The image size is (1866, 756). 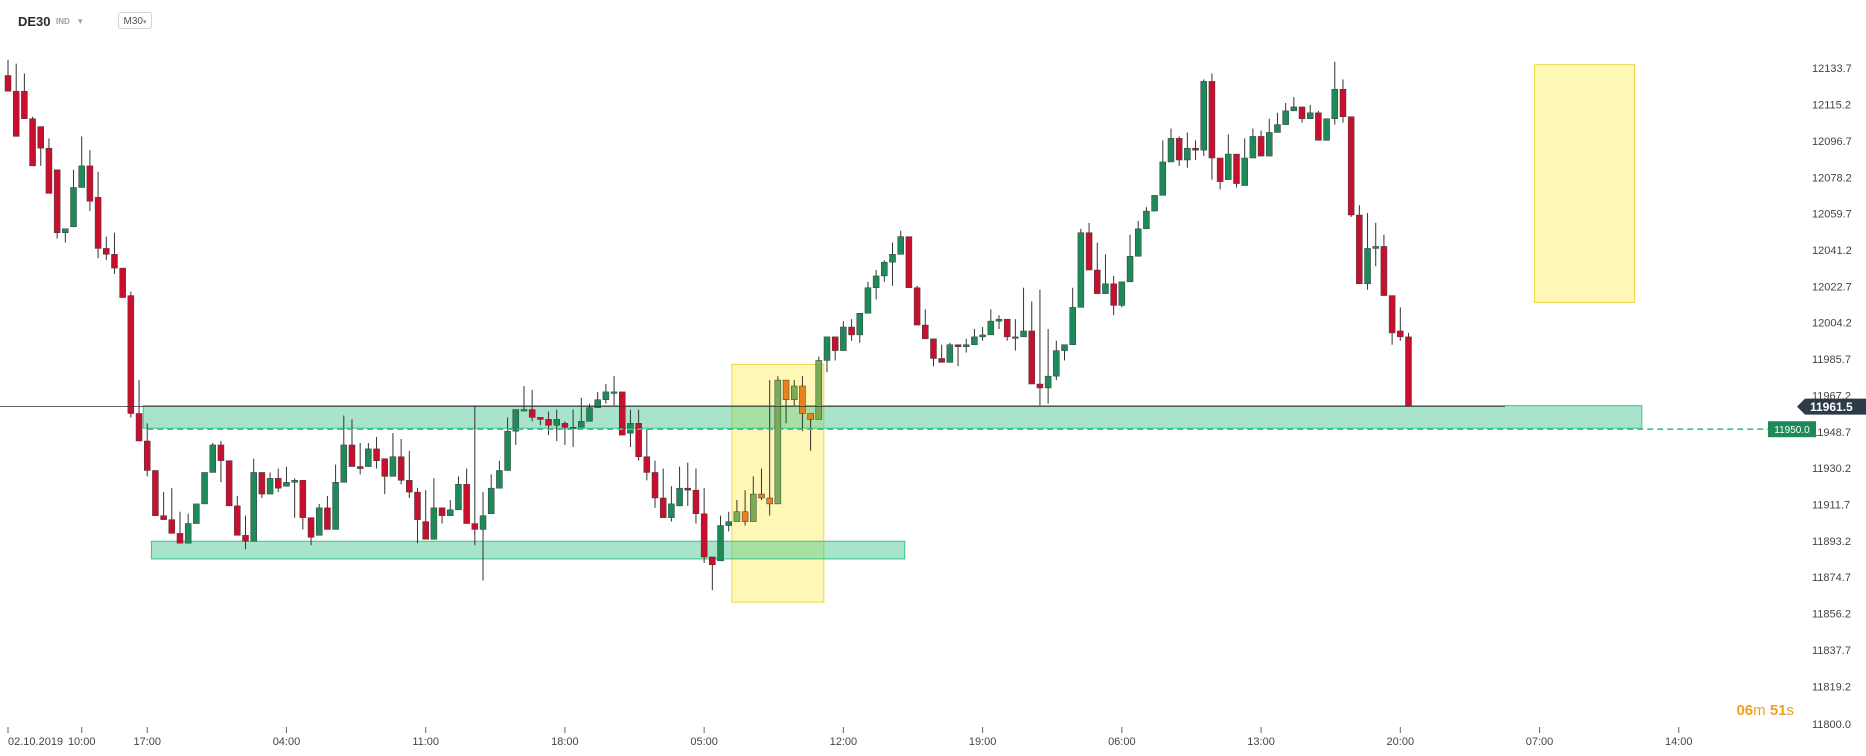 What do you see at coordinates (1831, 360) in the screenshot?
I see `y-tick-label: 11985.7` at bounding box center [1831, 360].